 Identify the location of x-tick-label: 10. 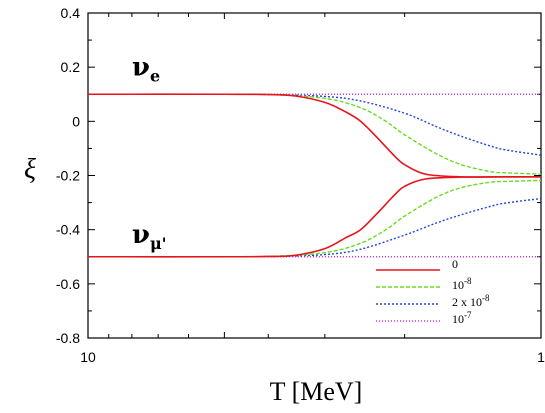
(88, 357).